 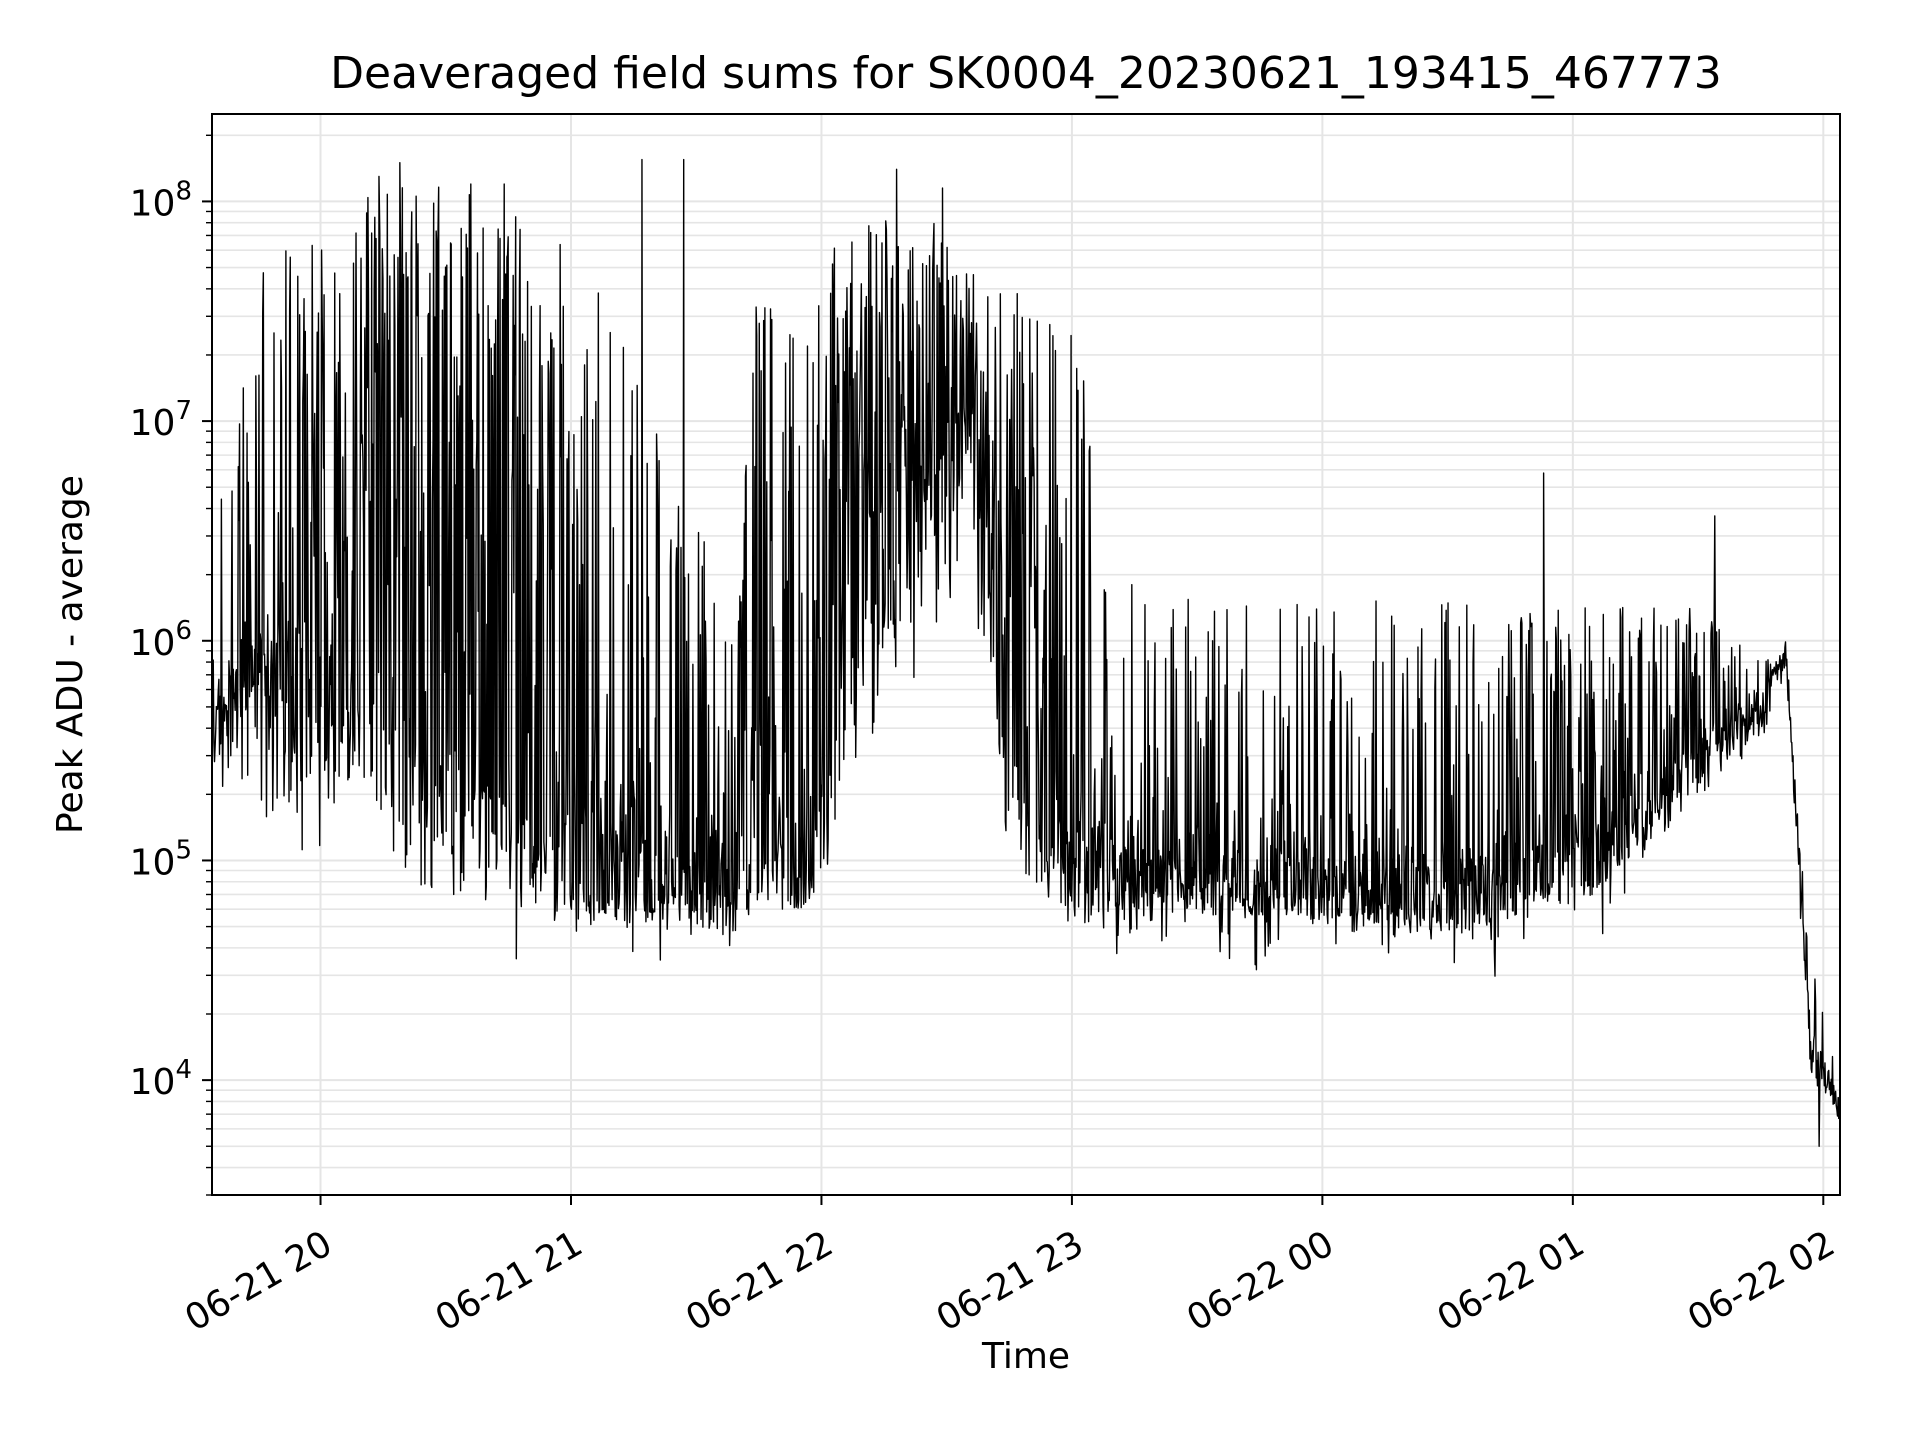 I want to click on y-tick-label: 10⁸, so click(x=161, y=200).